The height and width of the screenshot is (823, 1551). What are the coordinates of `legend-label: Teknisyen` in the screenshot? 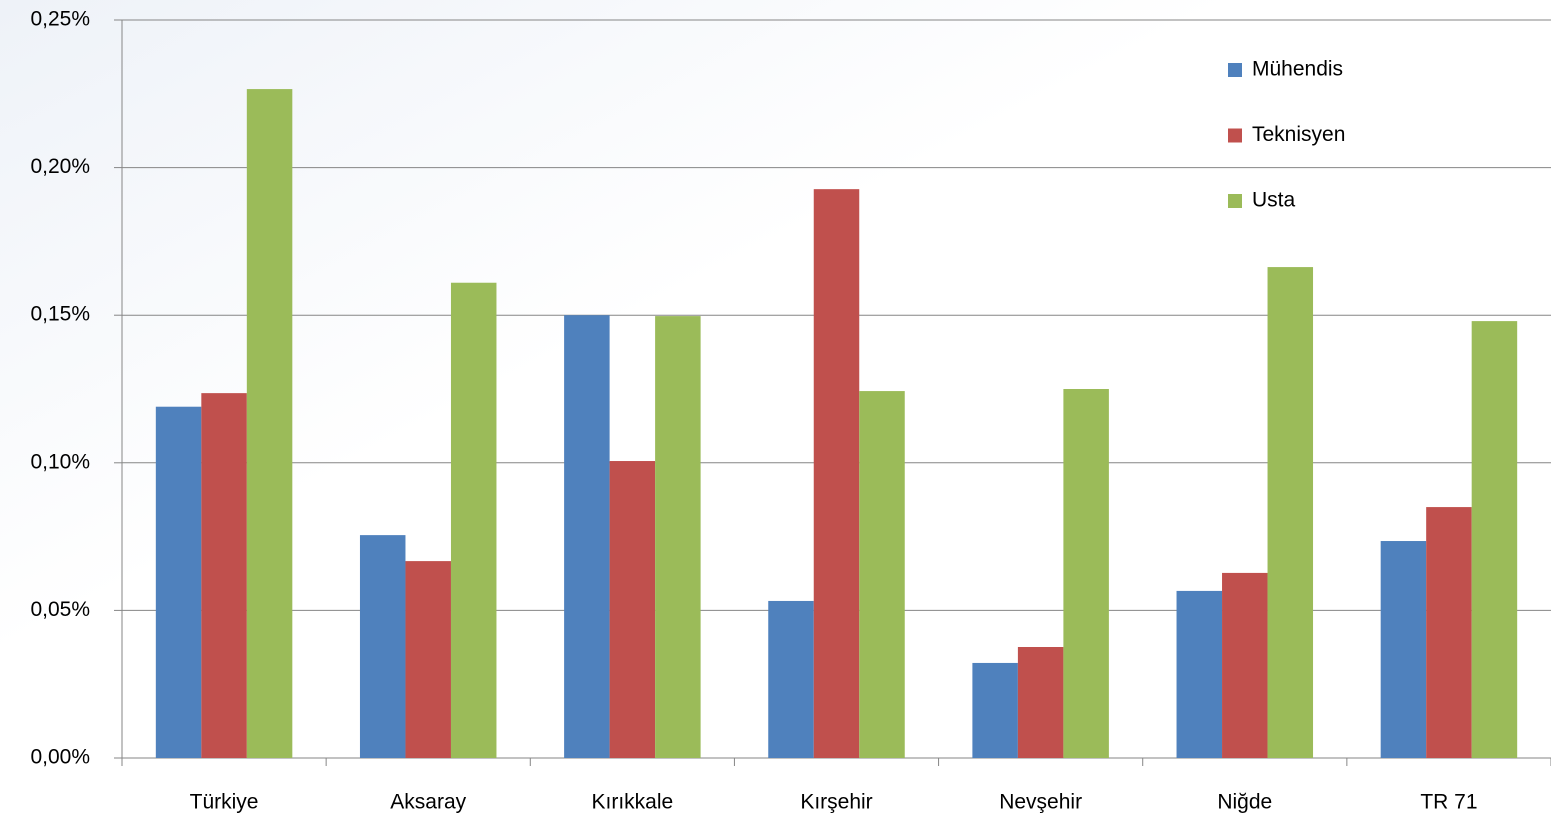 It's located at (1298, 134).